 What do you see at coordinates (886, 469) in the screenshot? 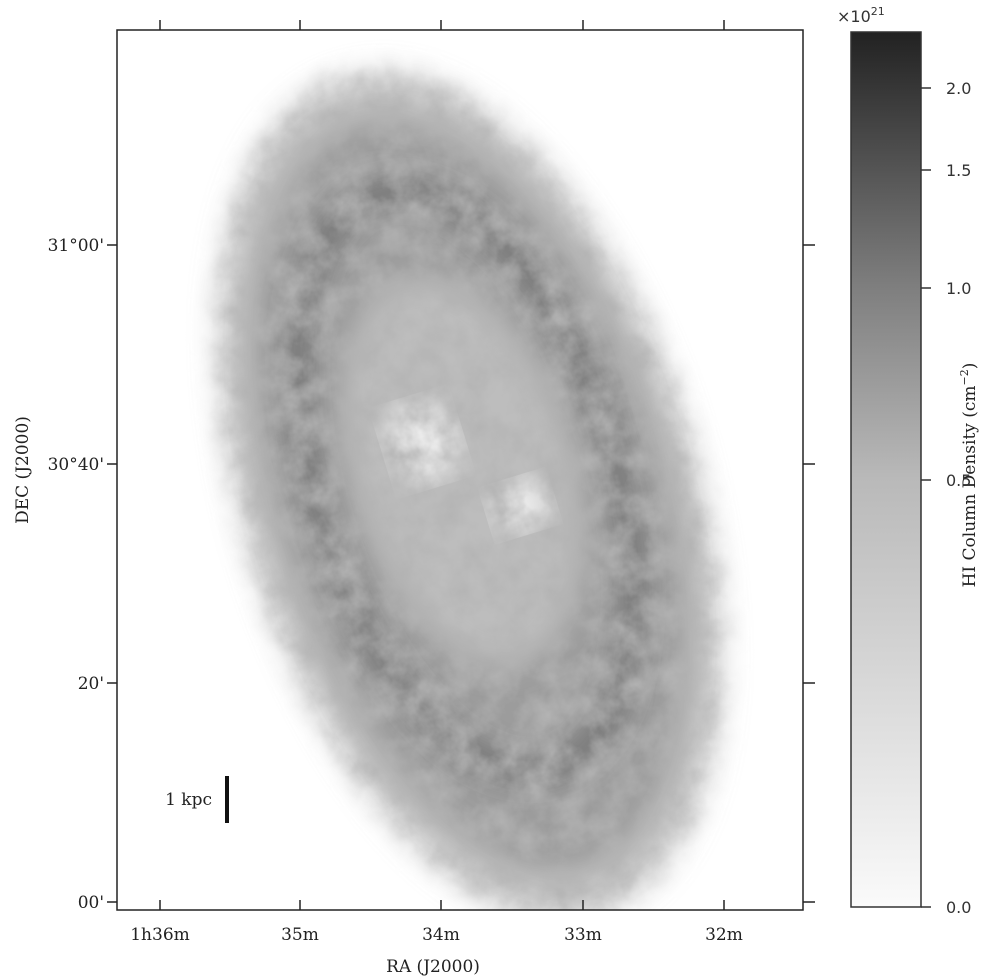
I see `colorbar` at bounding box center [886, 469].